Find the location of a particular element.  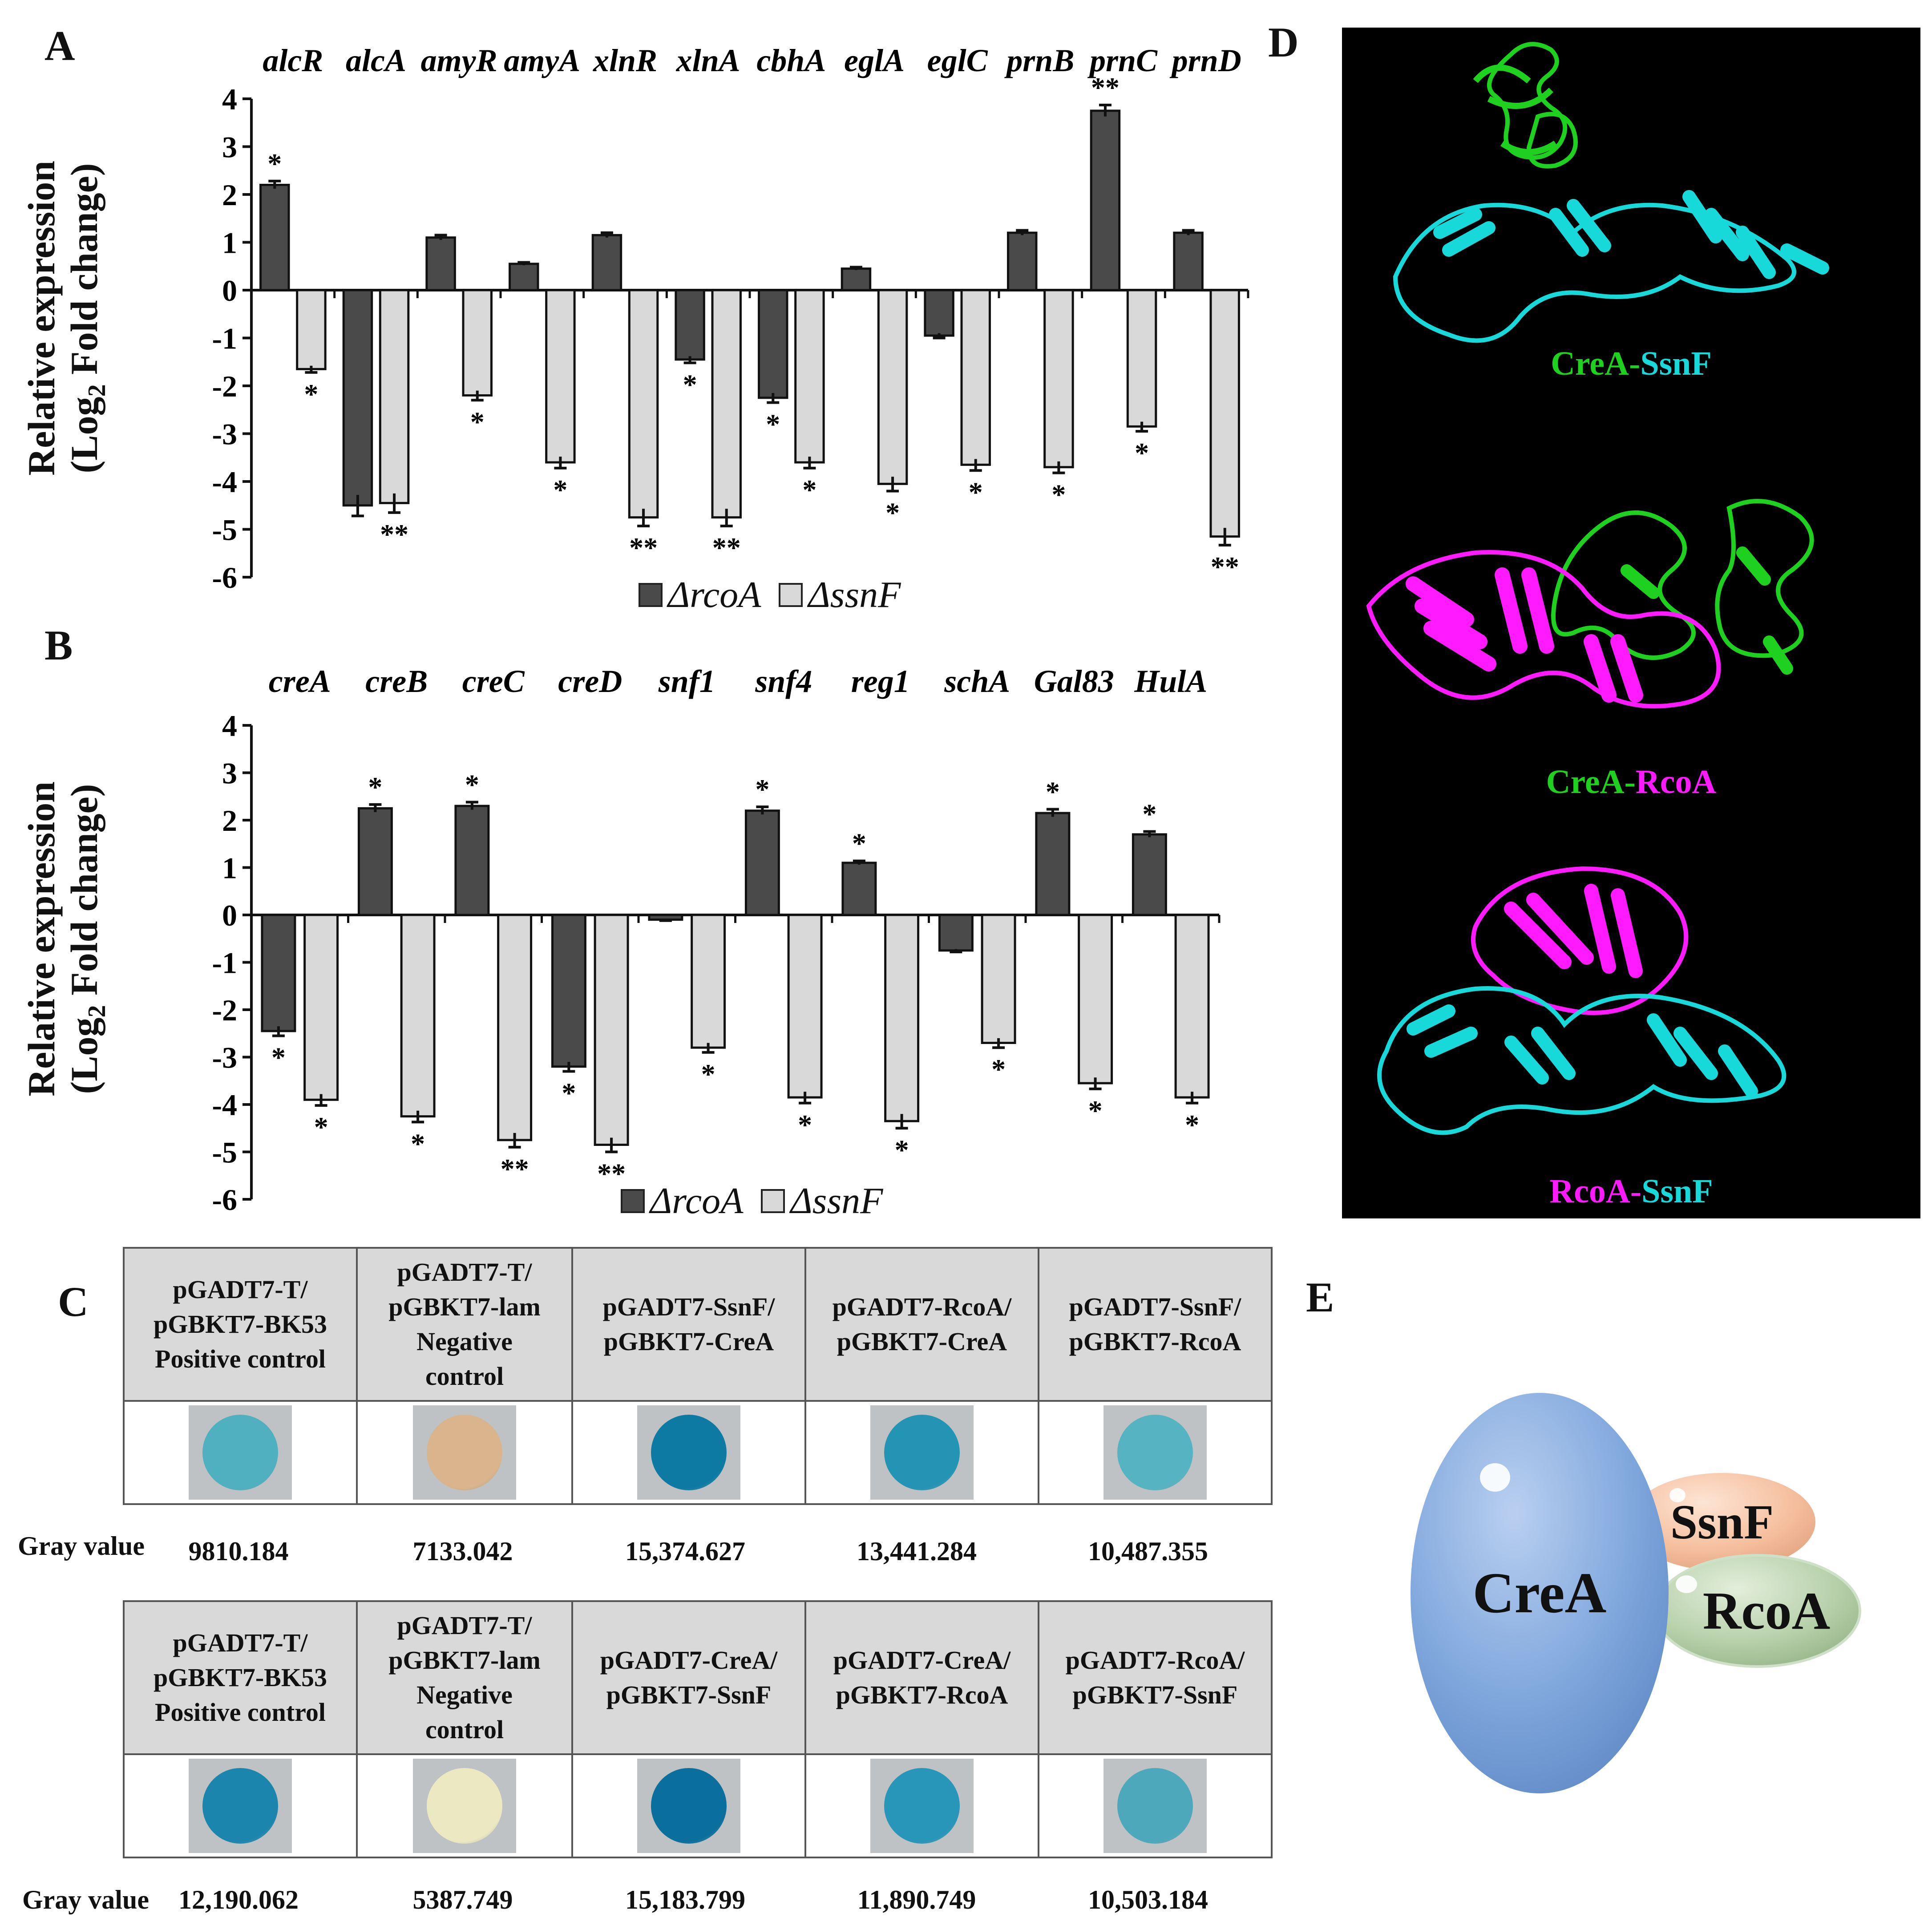

category-label: alcR is located at coordinates (293, 60).